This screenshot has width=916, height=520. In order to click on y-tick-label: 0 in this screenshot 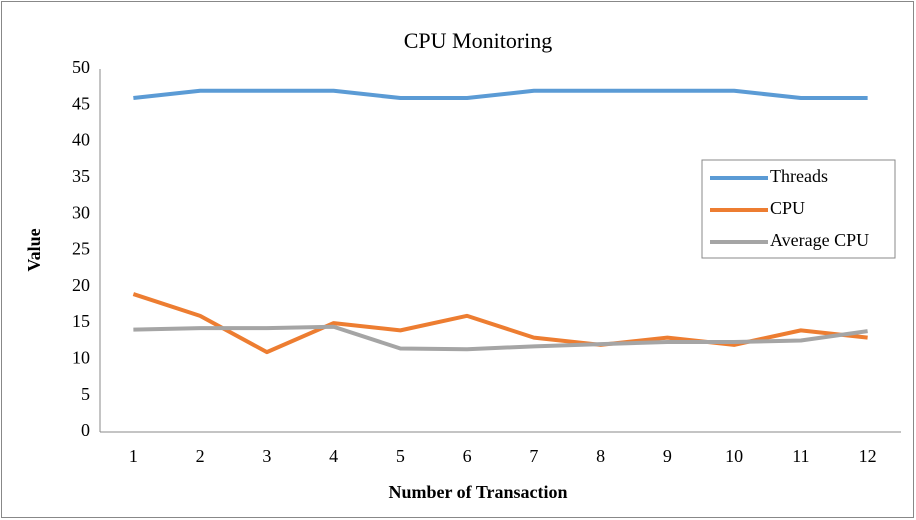, I will do `click(85, 430)`.